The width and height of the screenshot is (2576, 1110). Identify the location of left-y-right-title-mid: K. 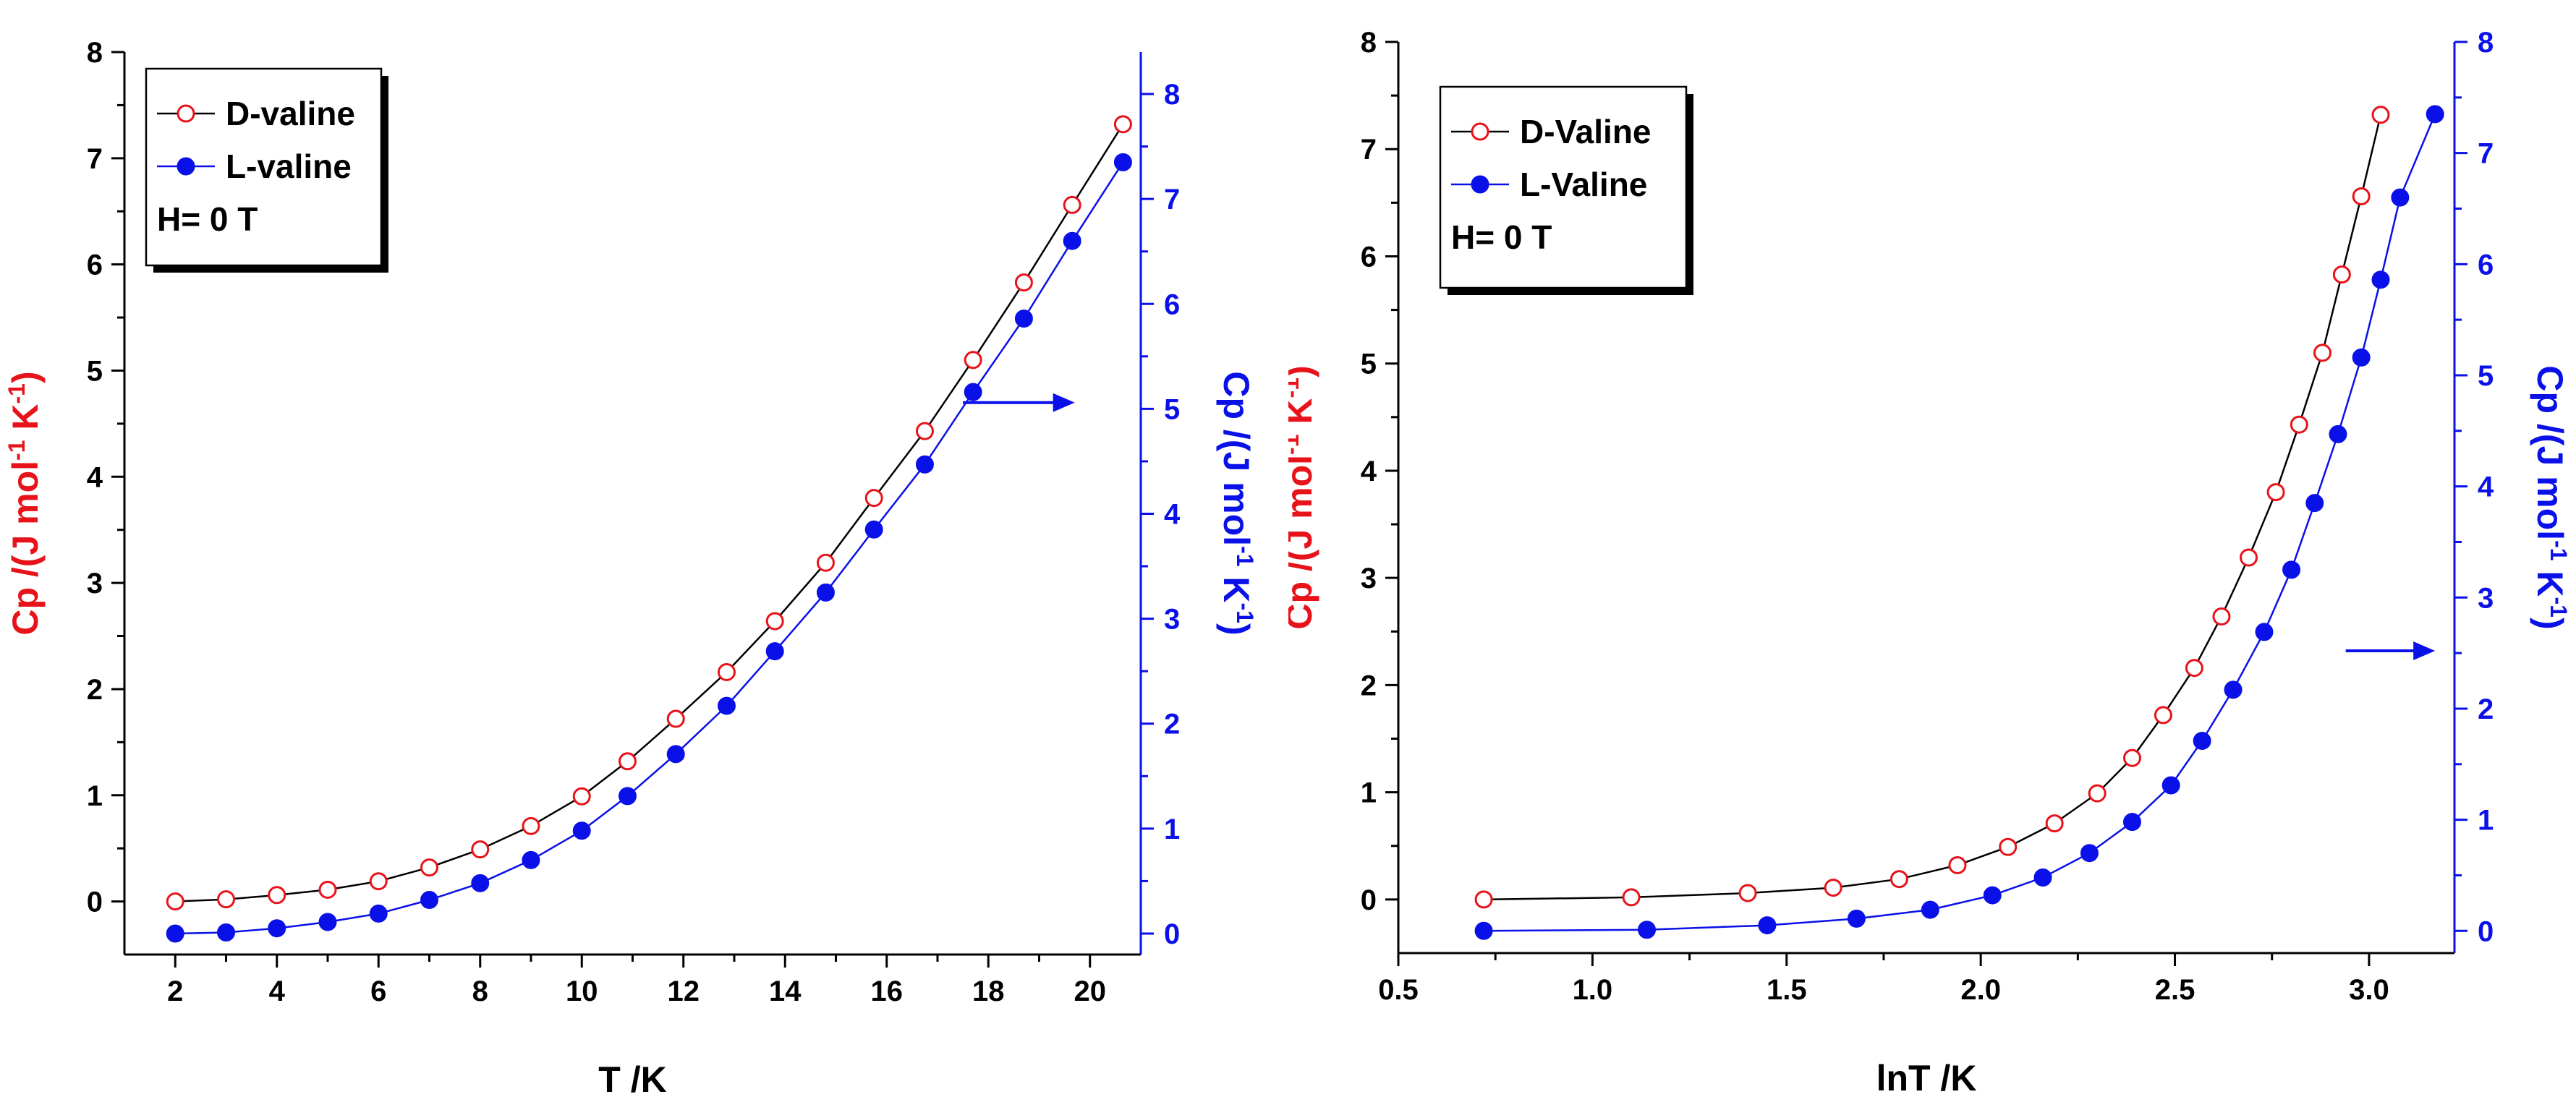
(1236, 585).